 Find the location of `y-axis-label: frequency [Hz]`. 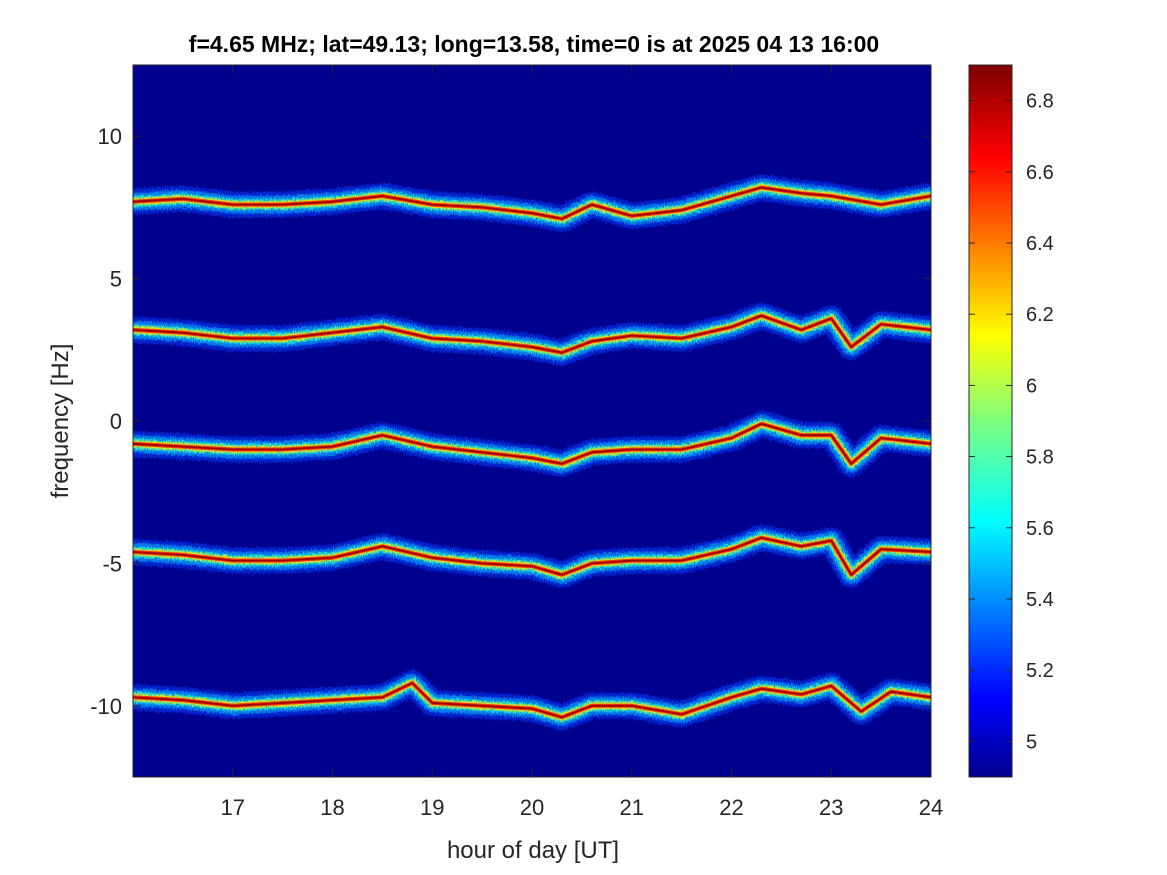

y-axis-label: frequency [Hz] is located at coordinates (60, 421).